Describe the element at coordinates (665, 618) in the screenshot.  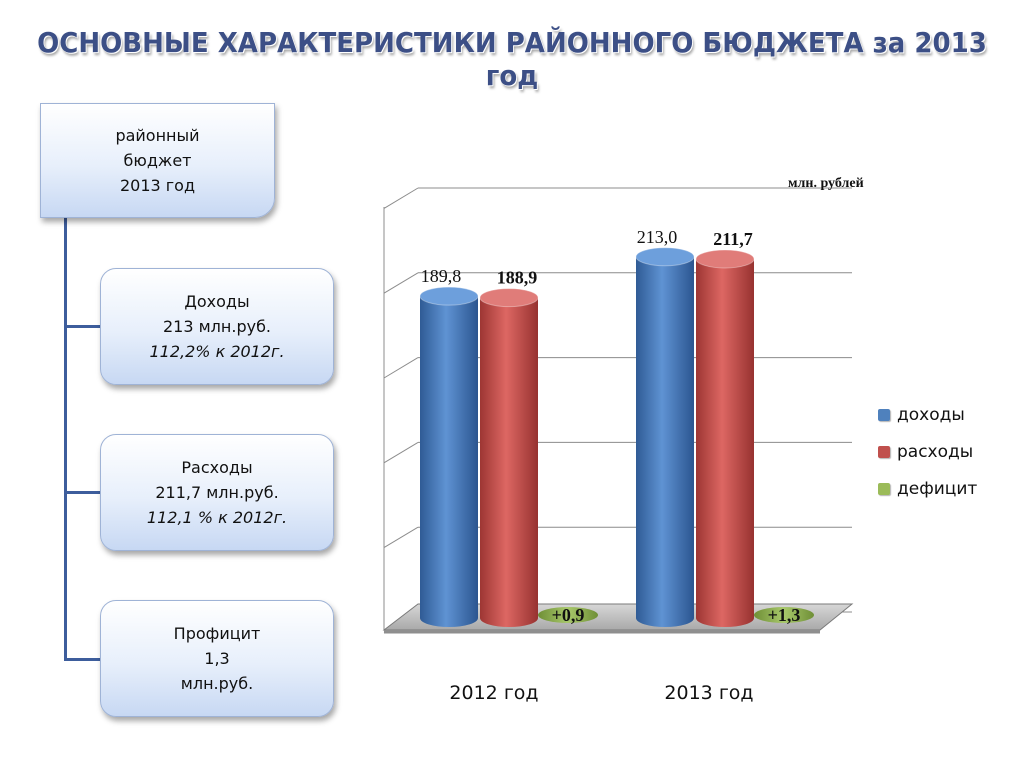
I see `bar-income-1-base` at that location.